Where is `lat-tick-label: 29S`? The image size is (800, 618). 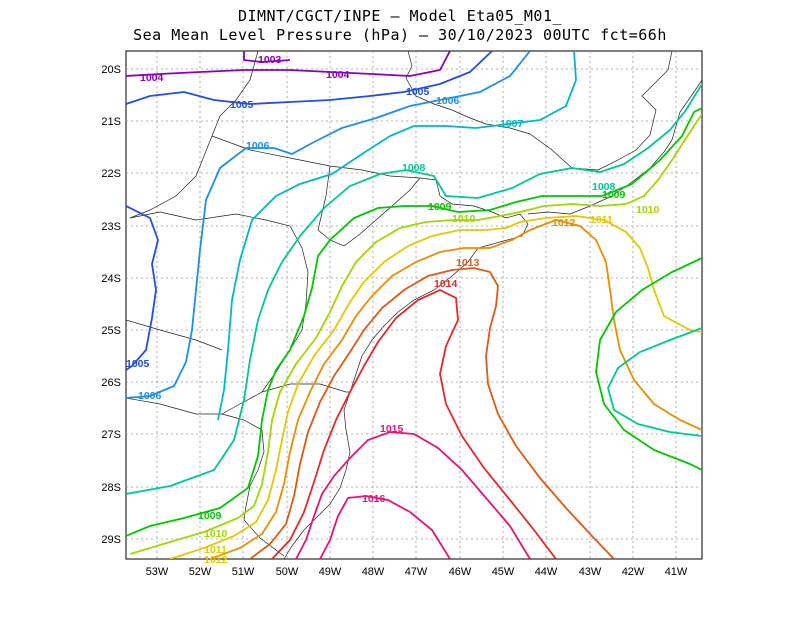
lat-tick-label: 29S is located at coordinates (111, 540).